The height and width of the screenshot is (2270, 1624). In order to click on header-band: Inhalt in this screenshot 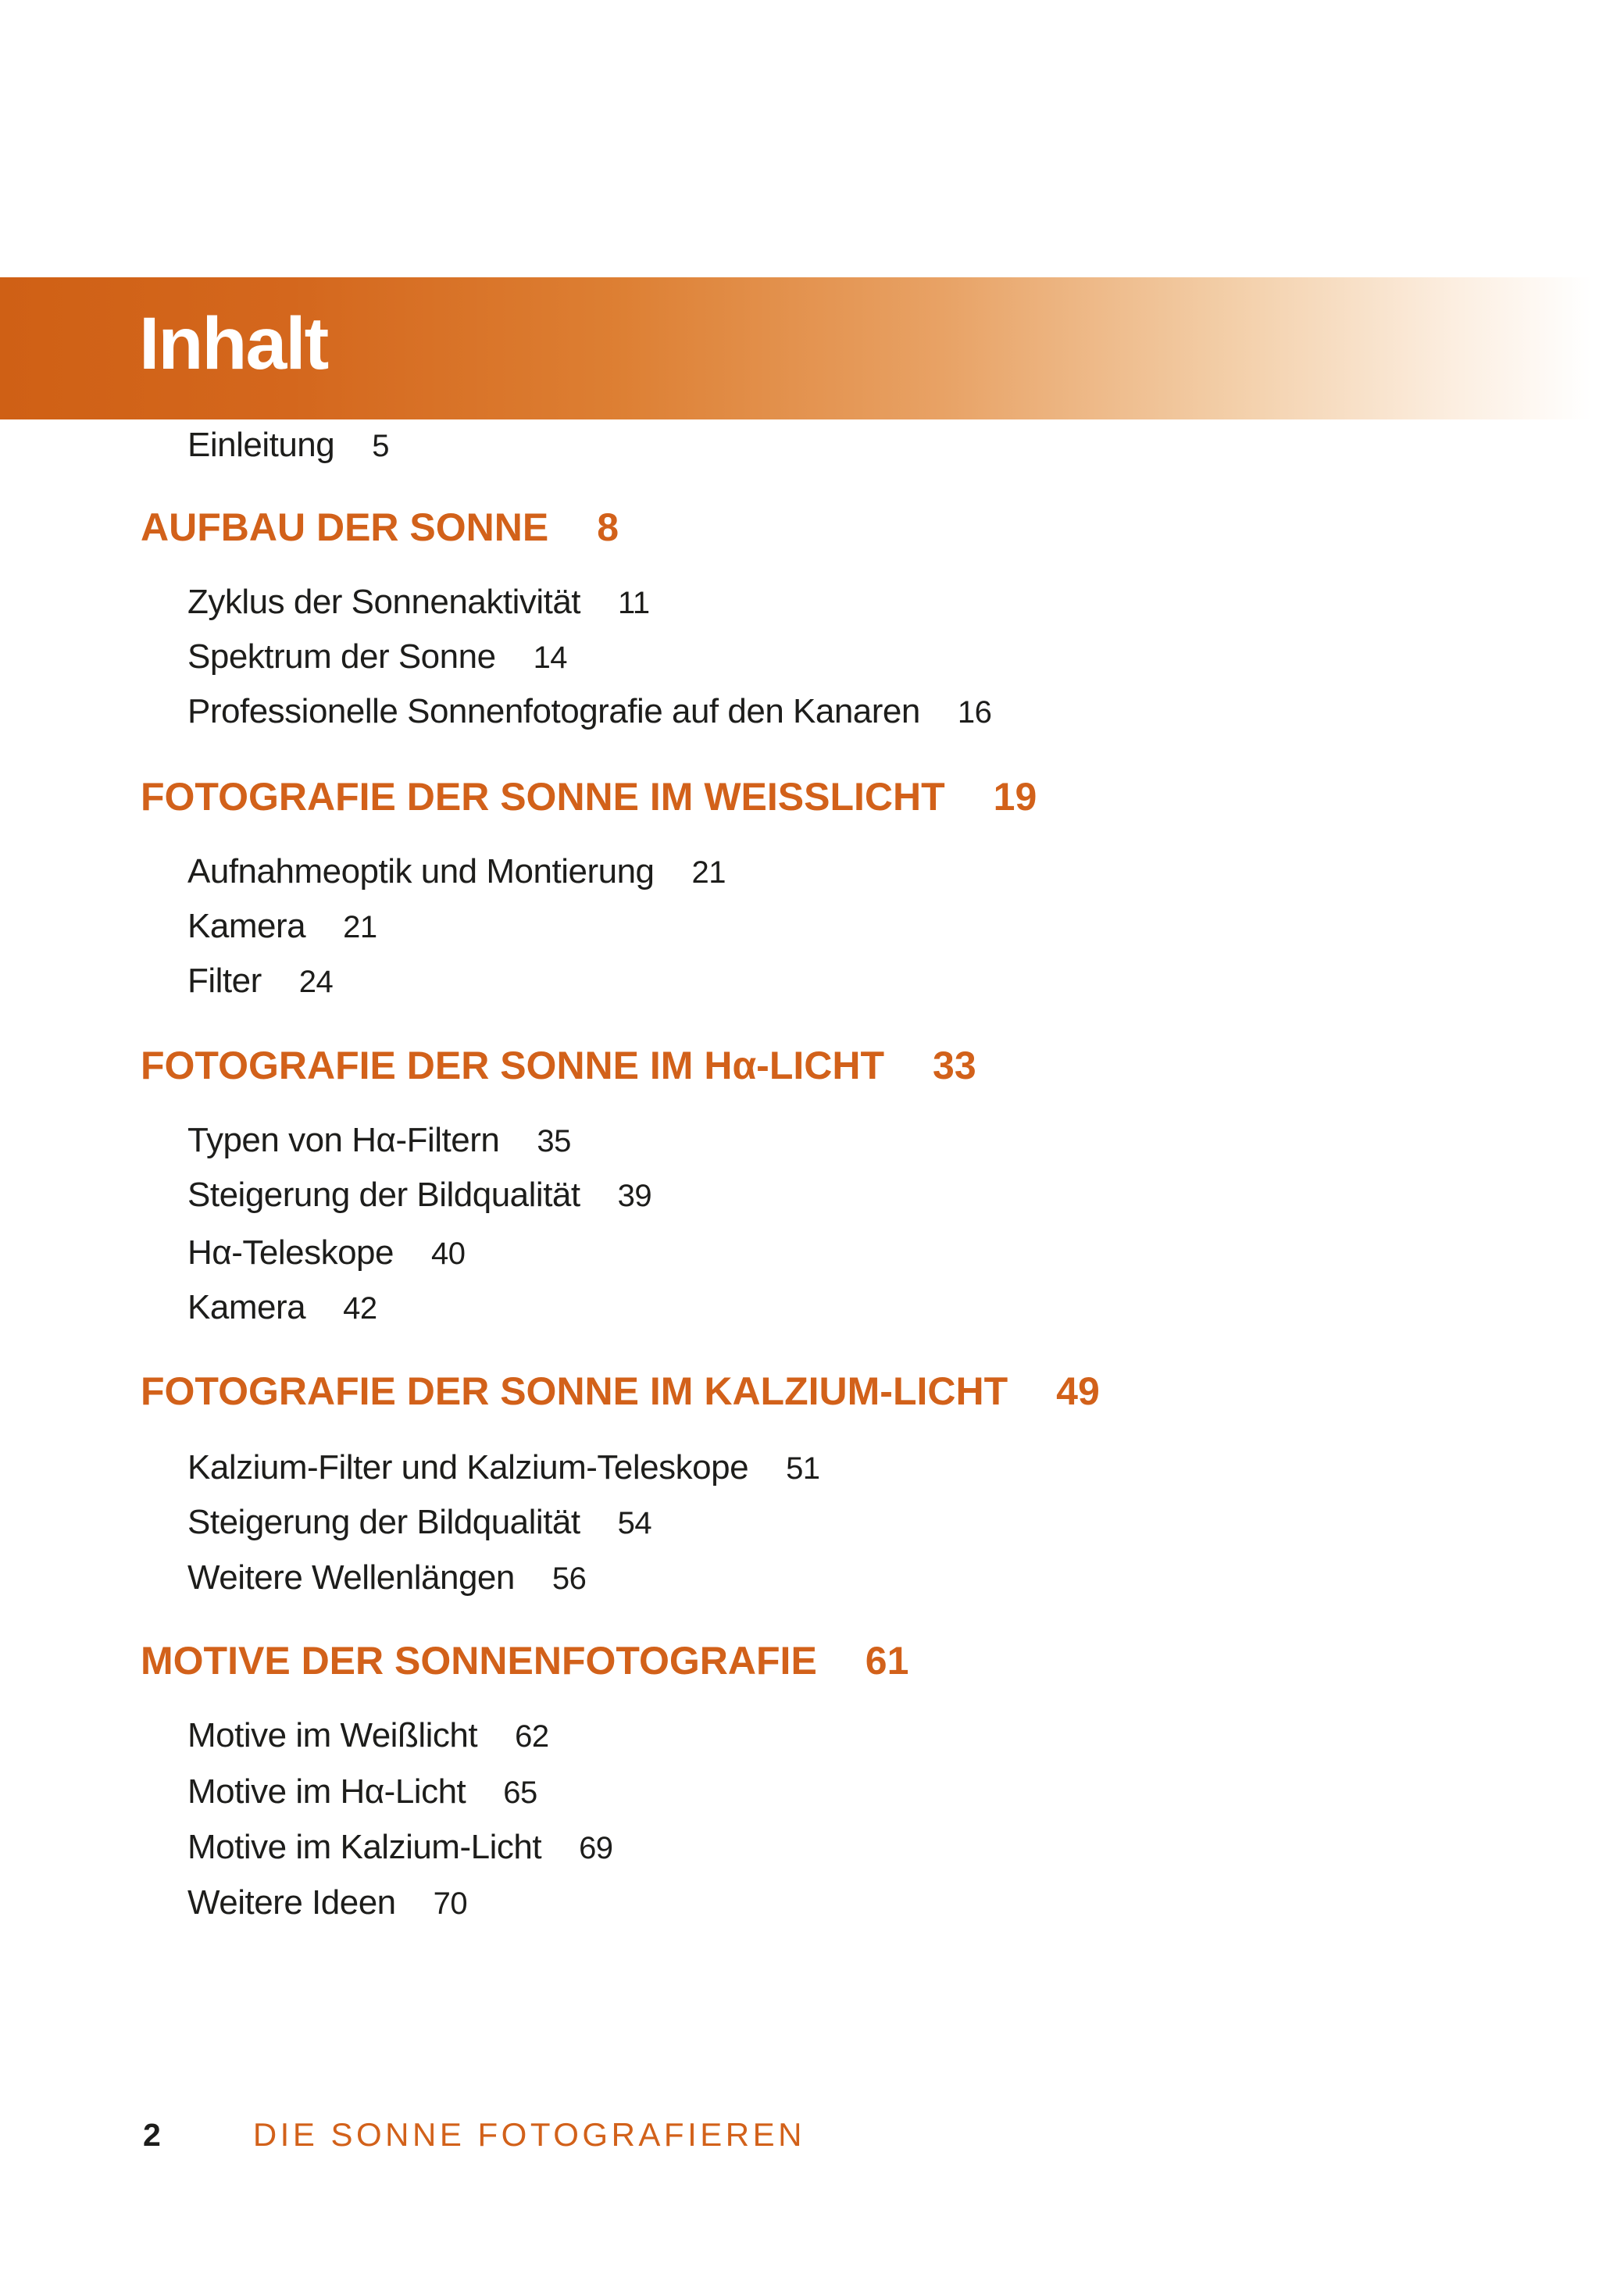, I will do `click(812, 348)`.